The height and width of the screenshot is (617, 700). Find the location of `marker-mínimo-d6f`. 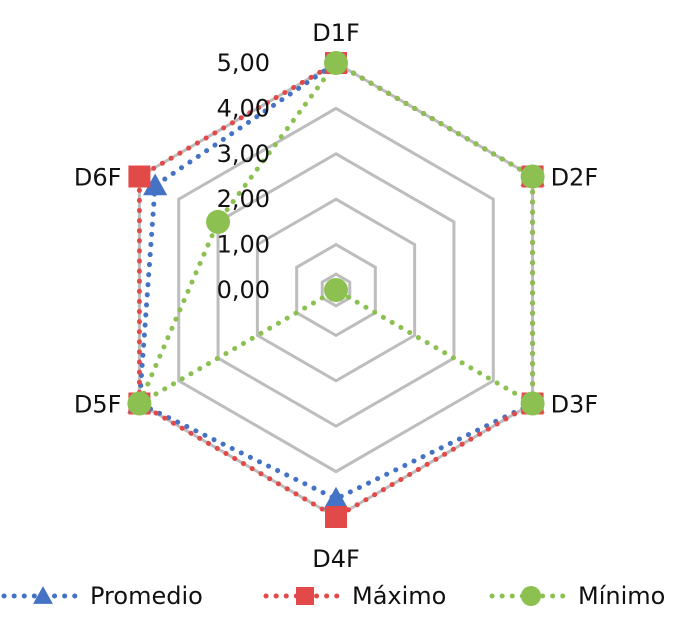

marker-mínimo-d6f is located at coordinates (218, 221).